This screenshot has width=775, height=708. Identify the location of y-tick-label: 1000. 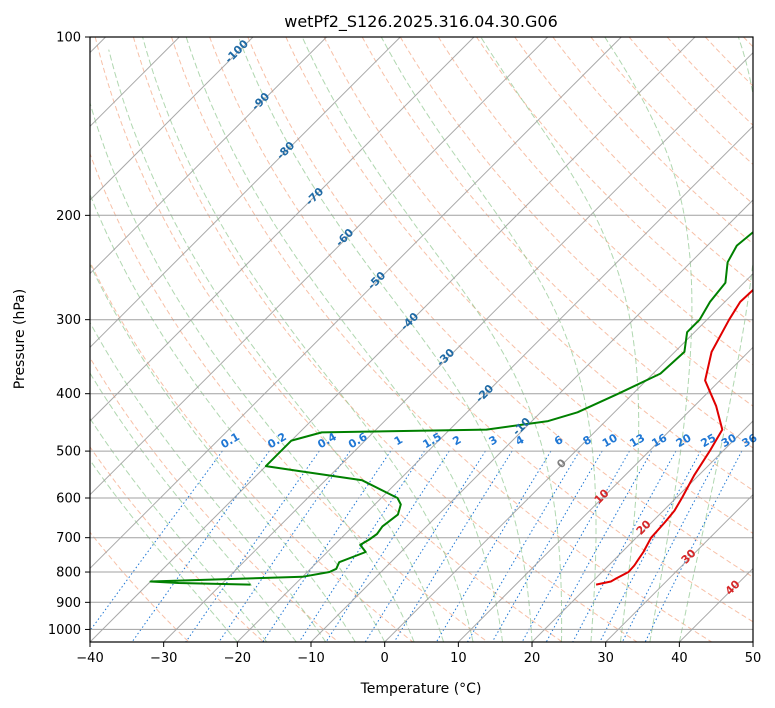
(64, 630).